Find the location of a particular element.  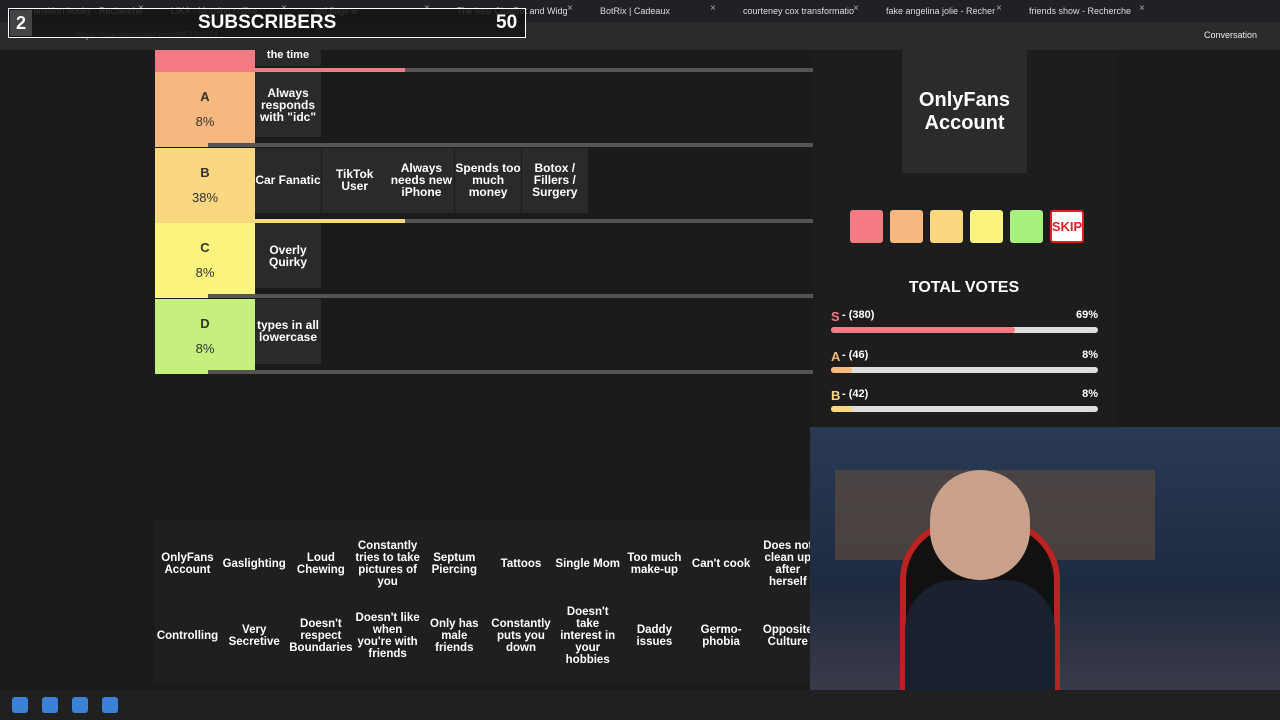

vote-count: - (46) is located at coordinates (855, 354).